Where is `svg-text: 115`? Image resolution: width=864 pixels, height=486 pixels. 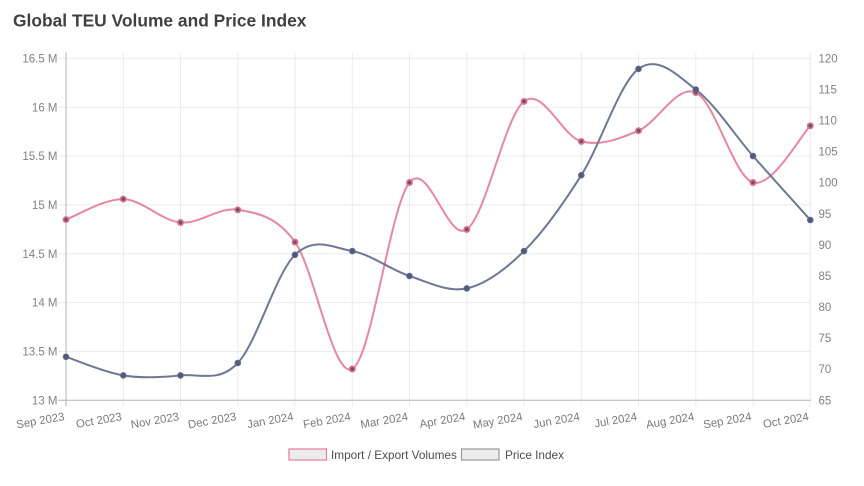
svg-text: 115 is located at coordinates (828, 91).